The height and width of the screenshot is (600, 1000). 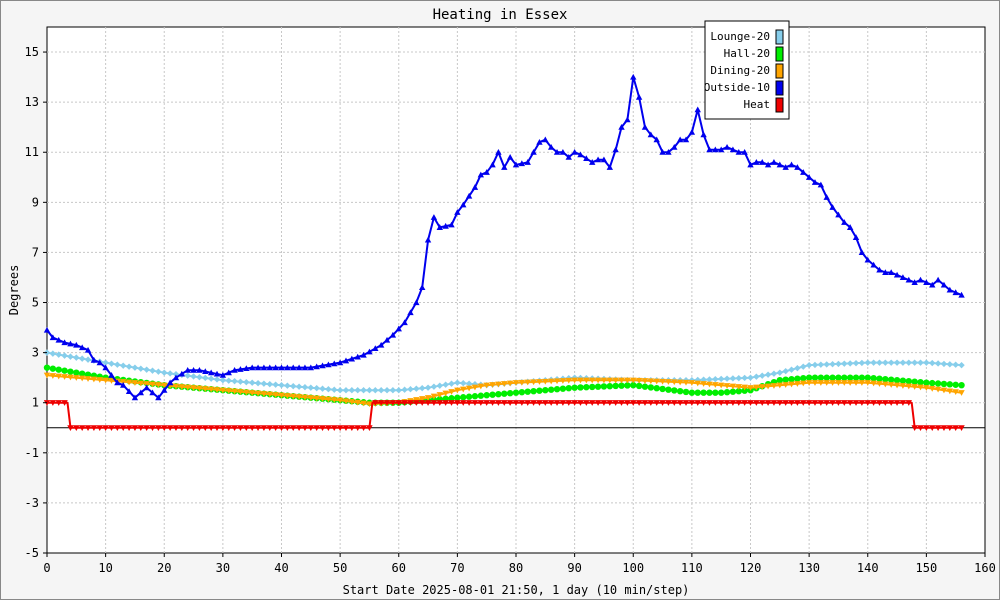 What do you see at coordinates (164, 568) in the screenshot?
I see `x-tick-label: 20` at bounding box center [164, 568].